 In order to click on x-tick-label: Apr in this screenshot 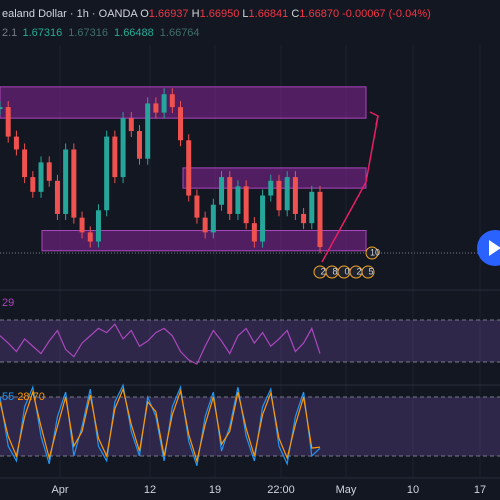, I will do `click(59, 490)`.